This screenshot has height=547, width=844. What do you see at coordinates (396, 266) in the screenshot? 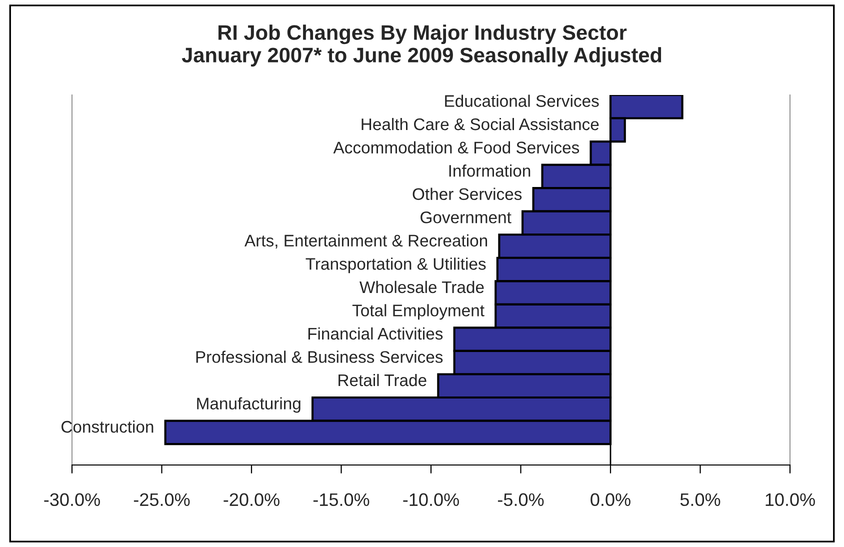
I see `y-tick-label: Transportation & Utilities` at bounding box center [396, 266].